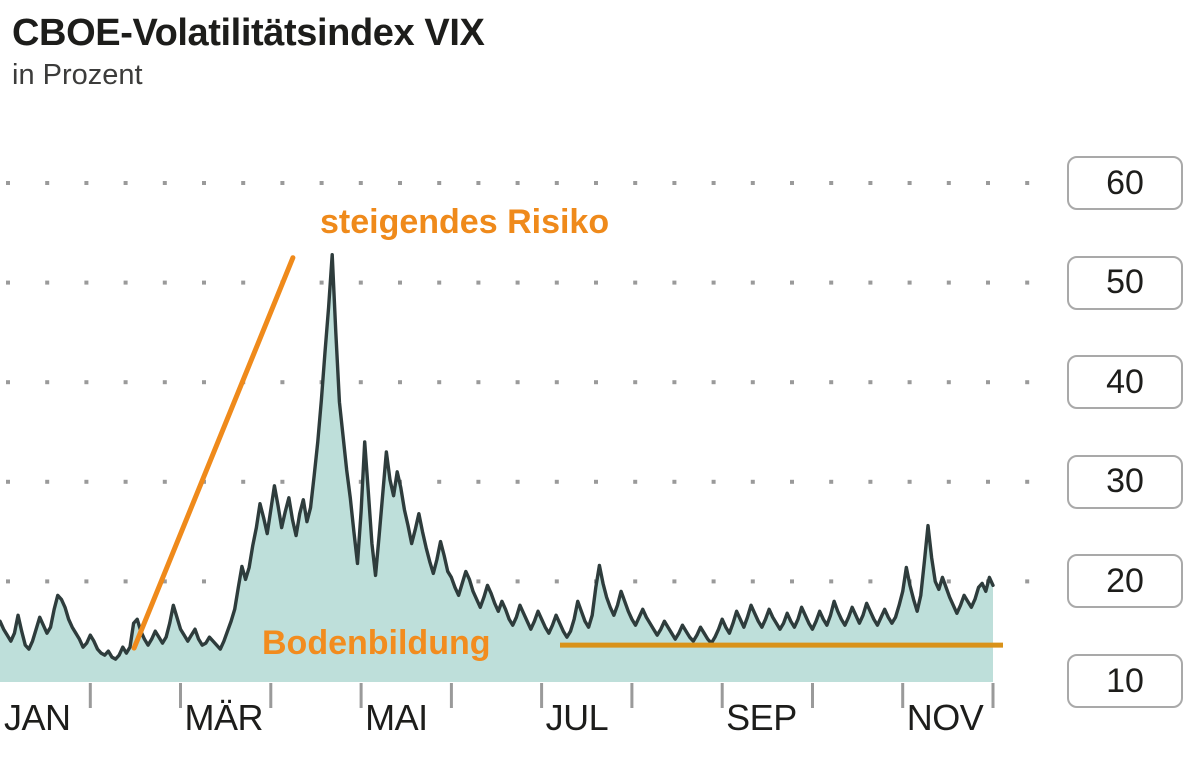  I want to click on x-axis-label-mär: MÄR, so click(224, 717).